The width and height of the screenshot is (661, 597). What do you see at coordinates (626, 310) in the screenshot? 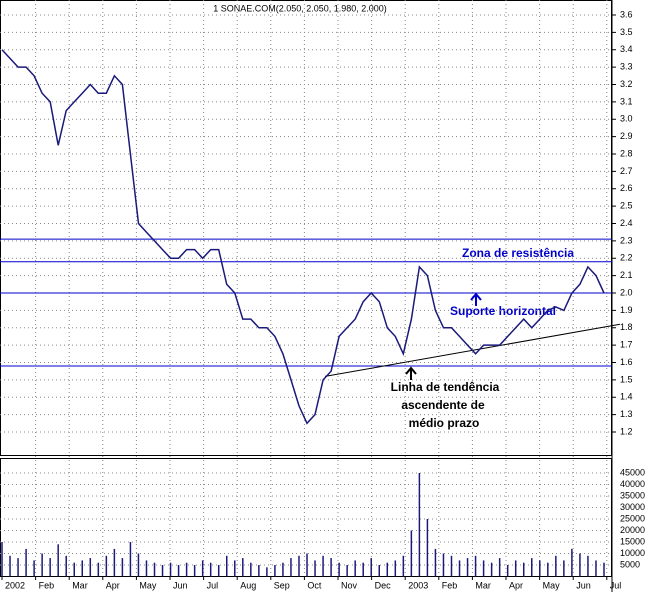
I see `y-tick-label: 1.9` at bounding box center [626, 310].